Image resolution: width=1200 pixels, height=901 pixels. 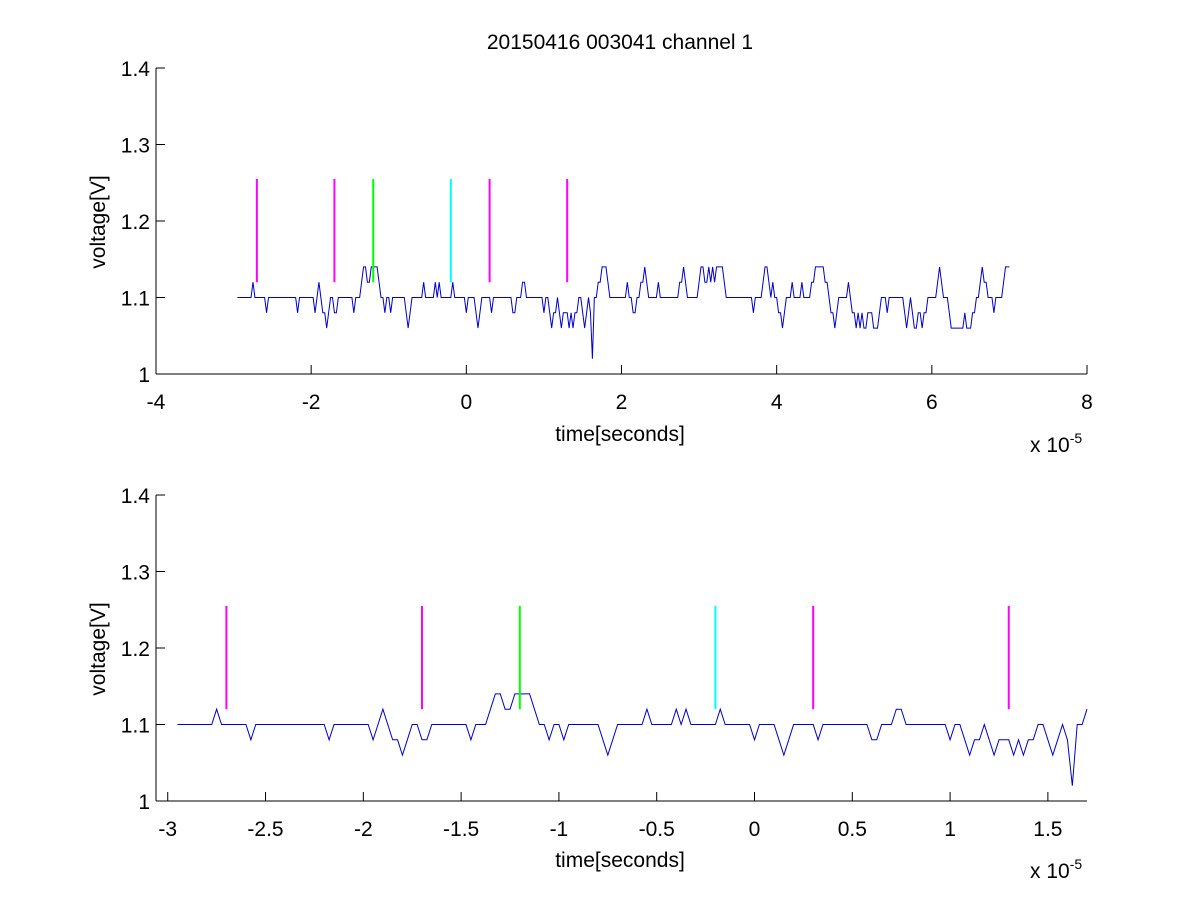 What do you see at coordinates (1047, 829) in the screenshot?
I see `x-tick-label: 1.5` at bounding box center [1047, 829].